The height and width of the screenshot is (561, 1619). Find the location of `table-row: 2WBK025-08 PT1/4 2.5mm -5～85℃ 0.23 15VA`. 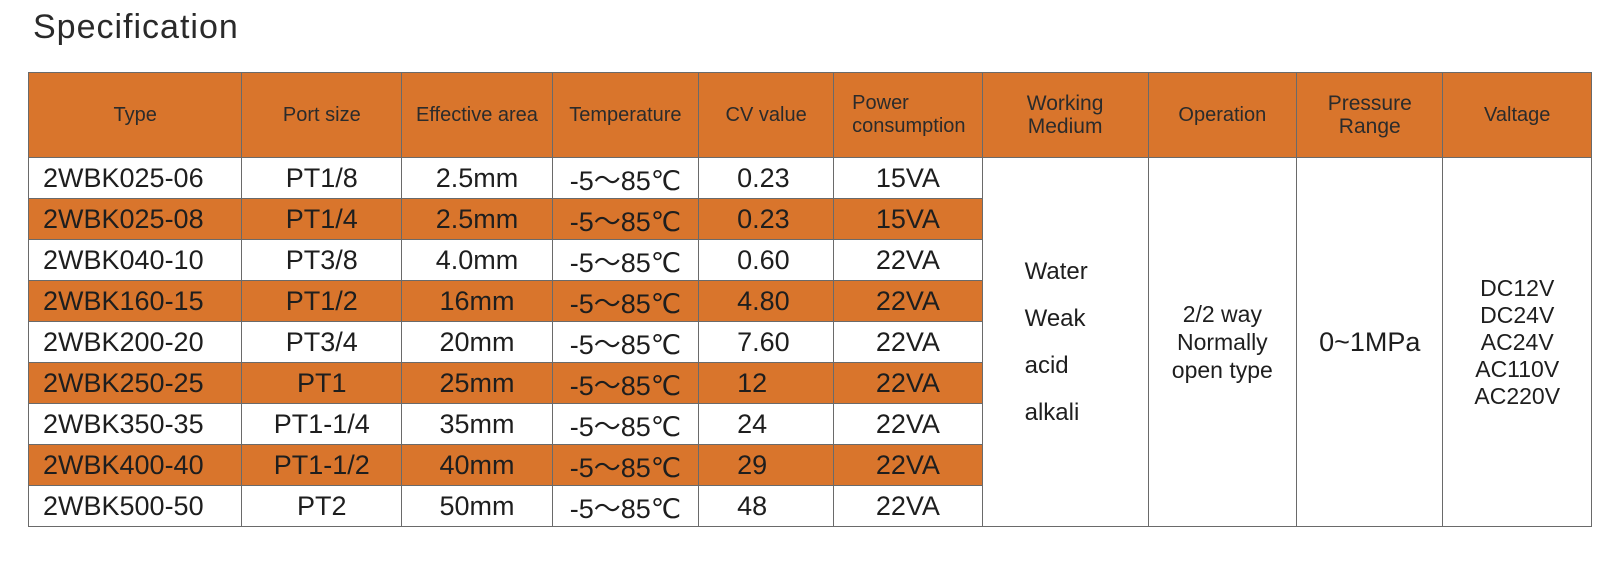

table-row: 2WBK025-08 PT1/4 2.5mm -5～85℃ 0.23 15VA is located at coordinates (809, 219).